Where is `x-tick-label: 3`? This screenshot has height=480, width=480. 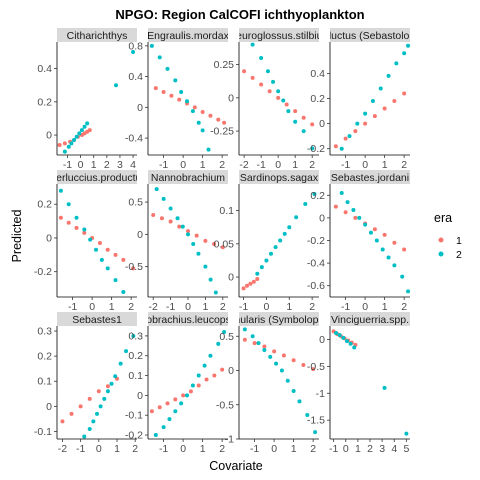 x-tick-label: 3 is located at coordinates (382, 449).